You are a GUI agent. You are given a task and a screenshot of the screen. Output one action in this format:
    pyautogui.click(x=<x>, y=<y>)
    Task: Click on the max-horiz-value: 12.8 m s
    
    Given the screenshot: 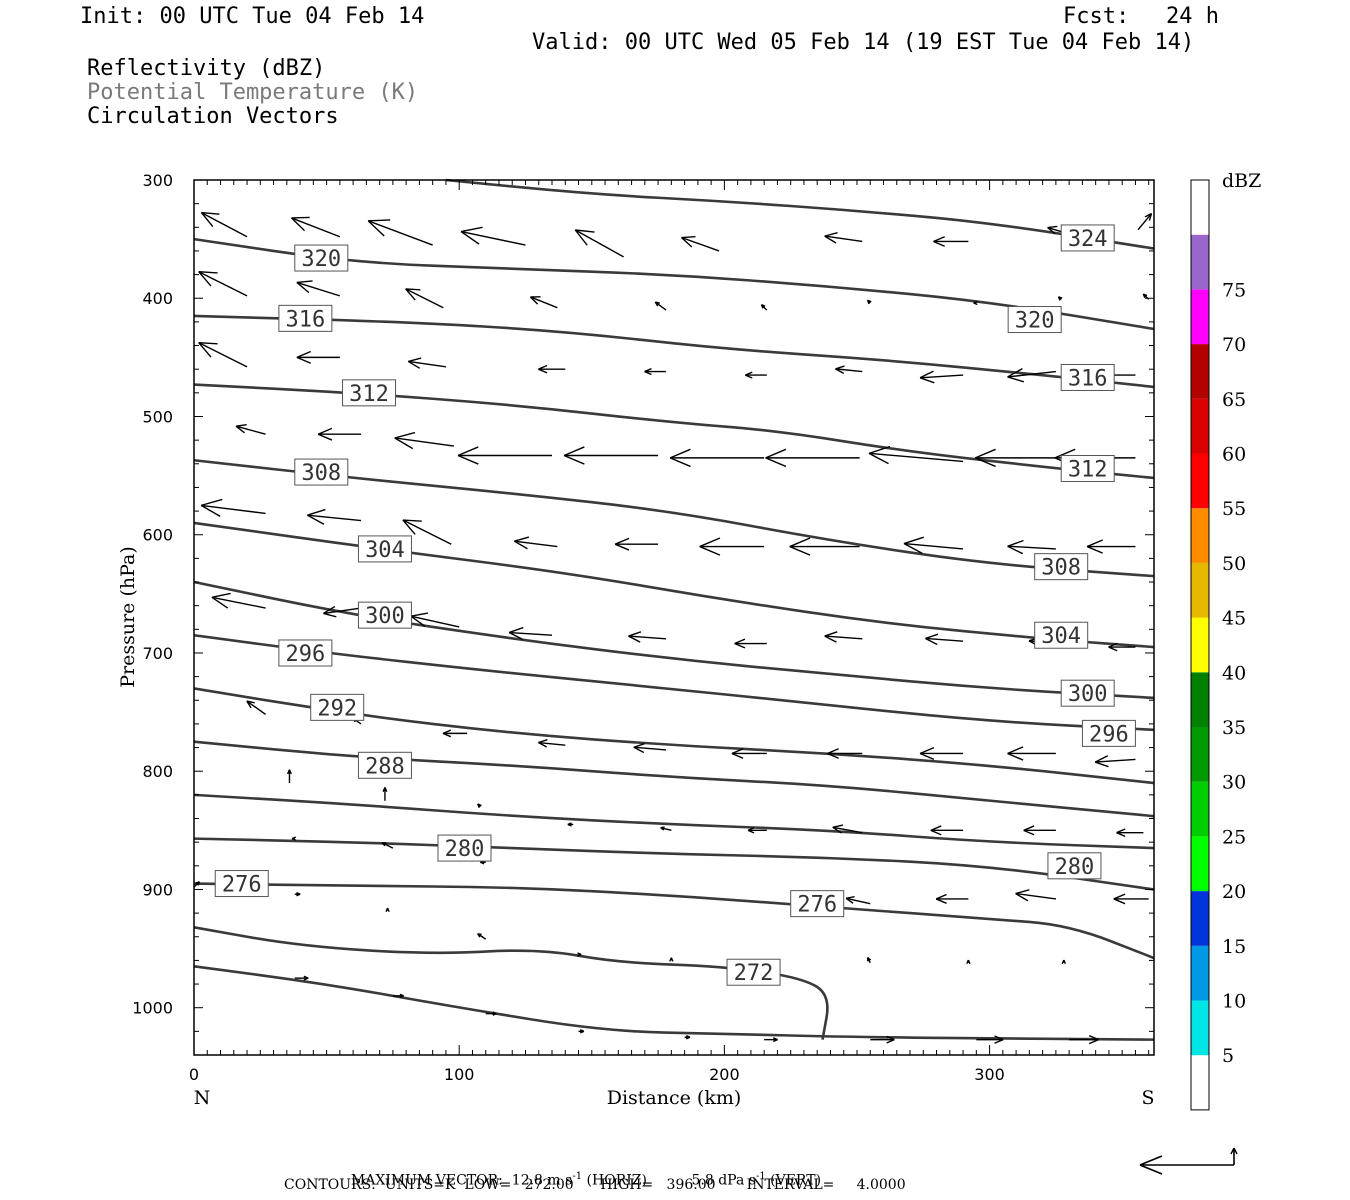 What is the action you would take?
    pyautogui.click(x=542, y=1180)
    